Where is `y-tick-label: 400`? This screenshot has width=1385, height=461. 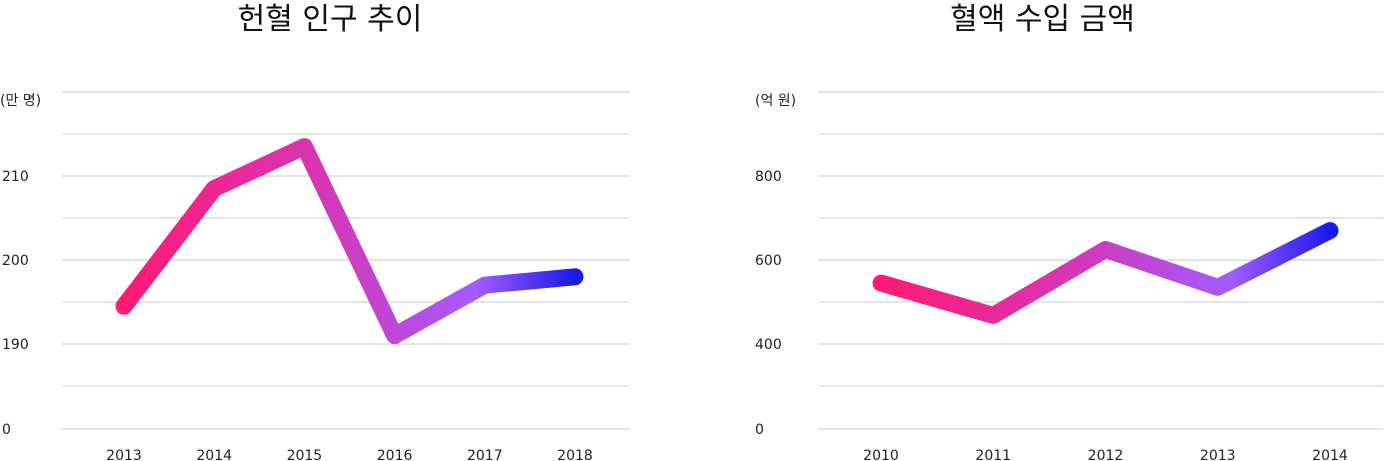 y-tick-label: 400 is located at coordinates (768, 345).